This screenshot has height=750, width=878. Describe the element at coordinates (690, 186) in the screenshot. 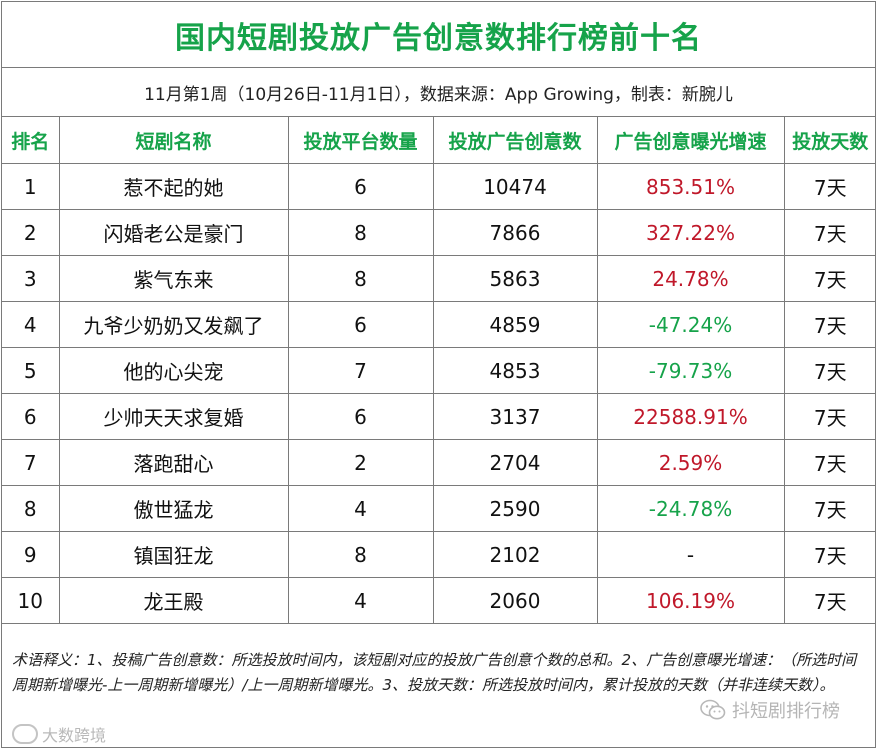

I see `growth-cell: 853.51%` at that location.